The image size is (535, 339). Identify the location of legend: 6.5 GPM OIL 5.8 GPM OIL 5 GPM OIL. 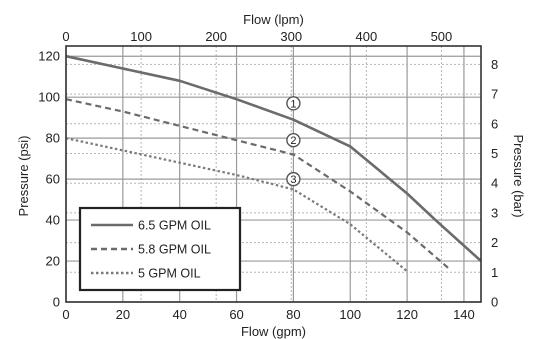
(160, 249).